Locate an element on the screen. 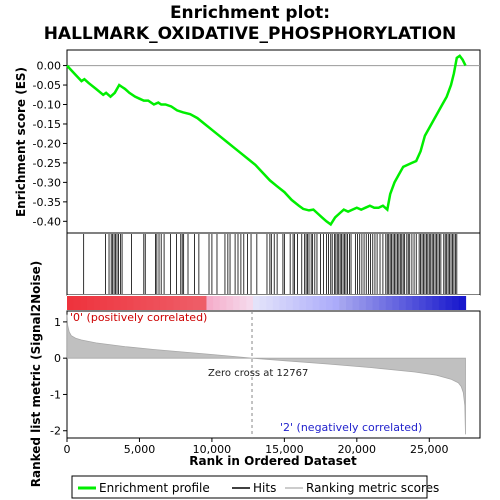 This screenshot has height=500, width=500. legend-label-enrichment: Enrichment profile is located at coordinates (154, 488).